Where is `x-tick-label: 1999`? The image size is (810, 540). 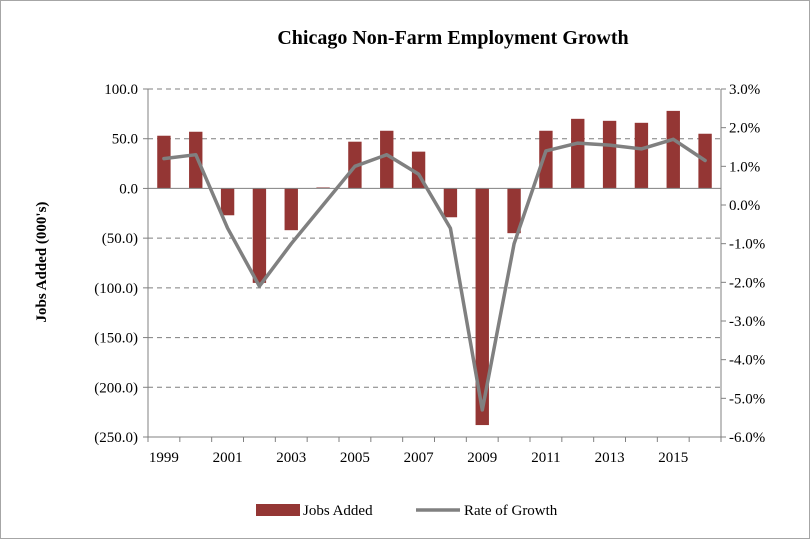
x-tick-label: 1999 is located at coordinates (164, 458).